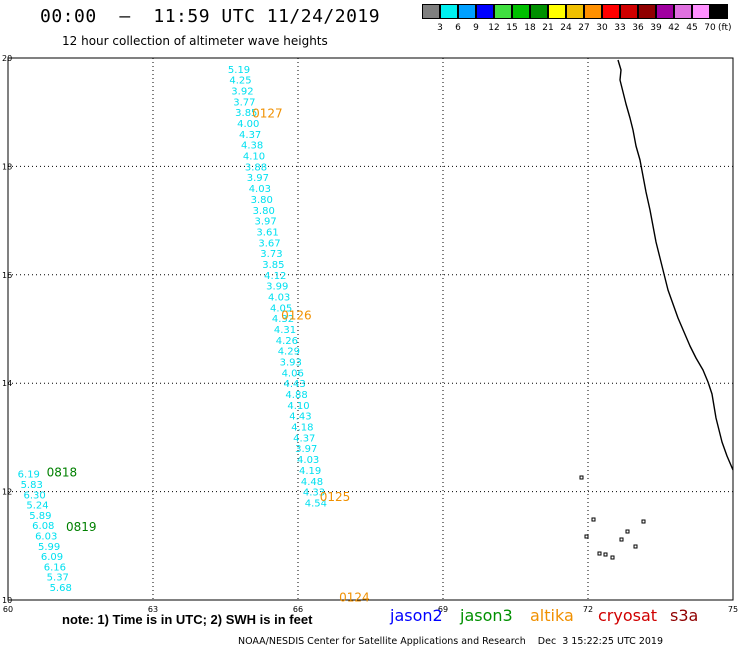 The image size is (740, 650). What do you see at coordinates (287, 341) in the screenshot?
I see `wave-height-value: 4.26` at bounding box center [287, 341].